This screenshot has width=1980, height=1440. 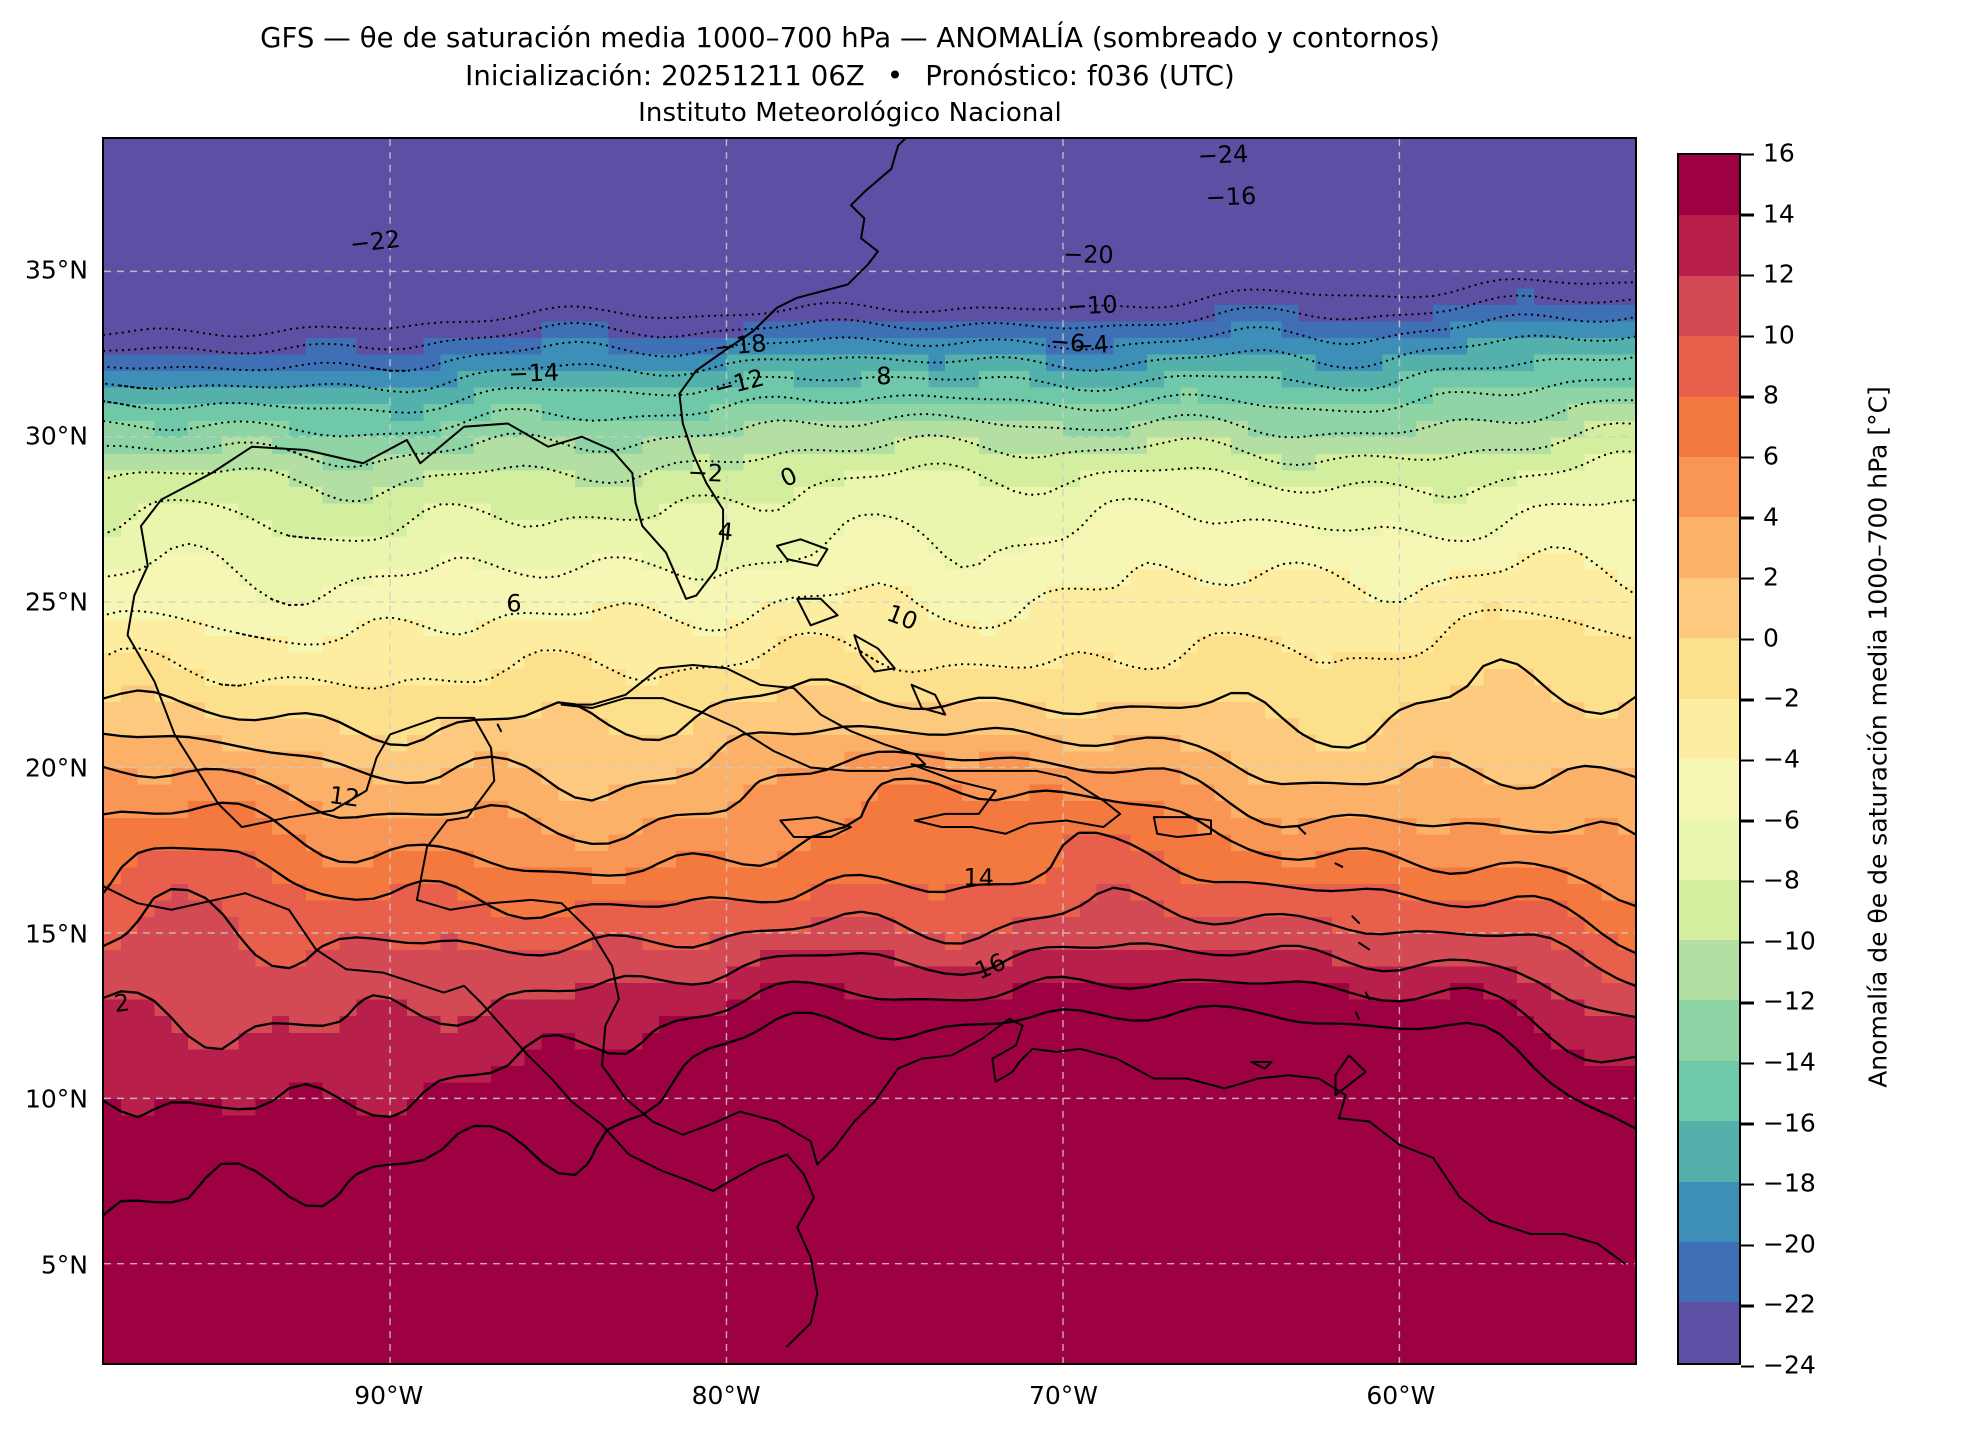 What do you see at coordinates (1091, 345) in the screenshot?
I see `contour-label: −4` at bounding box center [1091, 345].